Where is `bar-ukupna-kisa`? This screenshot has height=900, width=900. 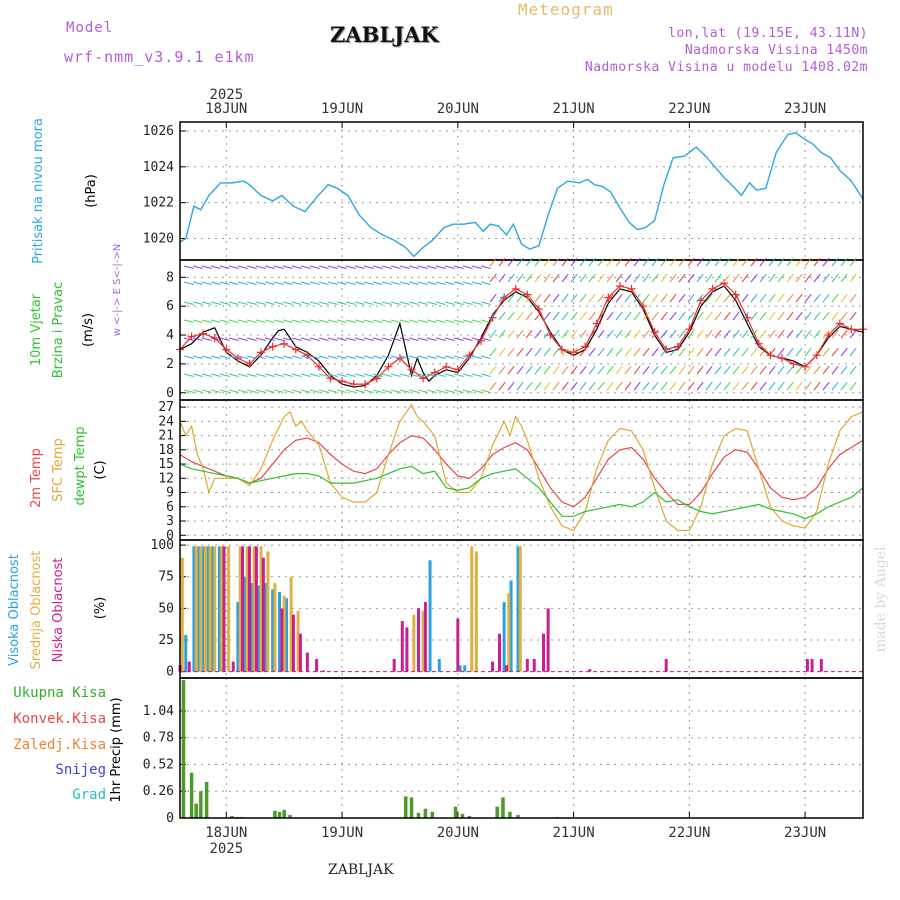 bar-ukupna-kisa is located at coordinates (191, 795).